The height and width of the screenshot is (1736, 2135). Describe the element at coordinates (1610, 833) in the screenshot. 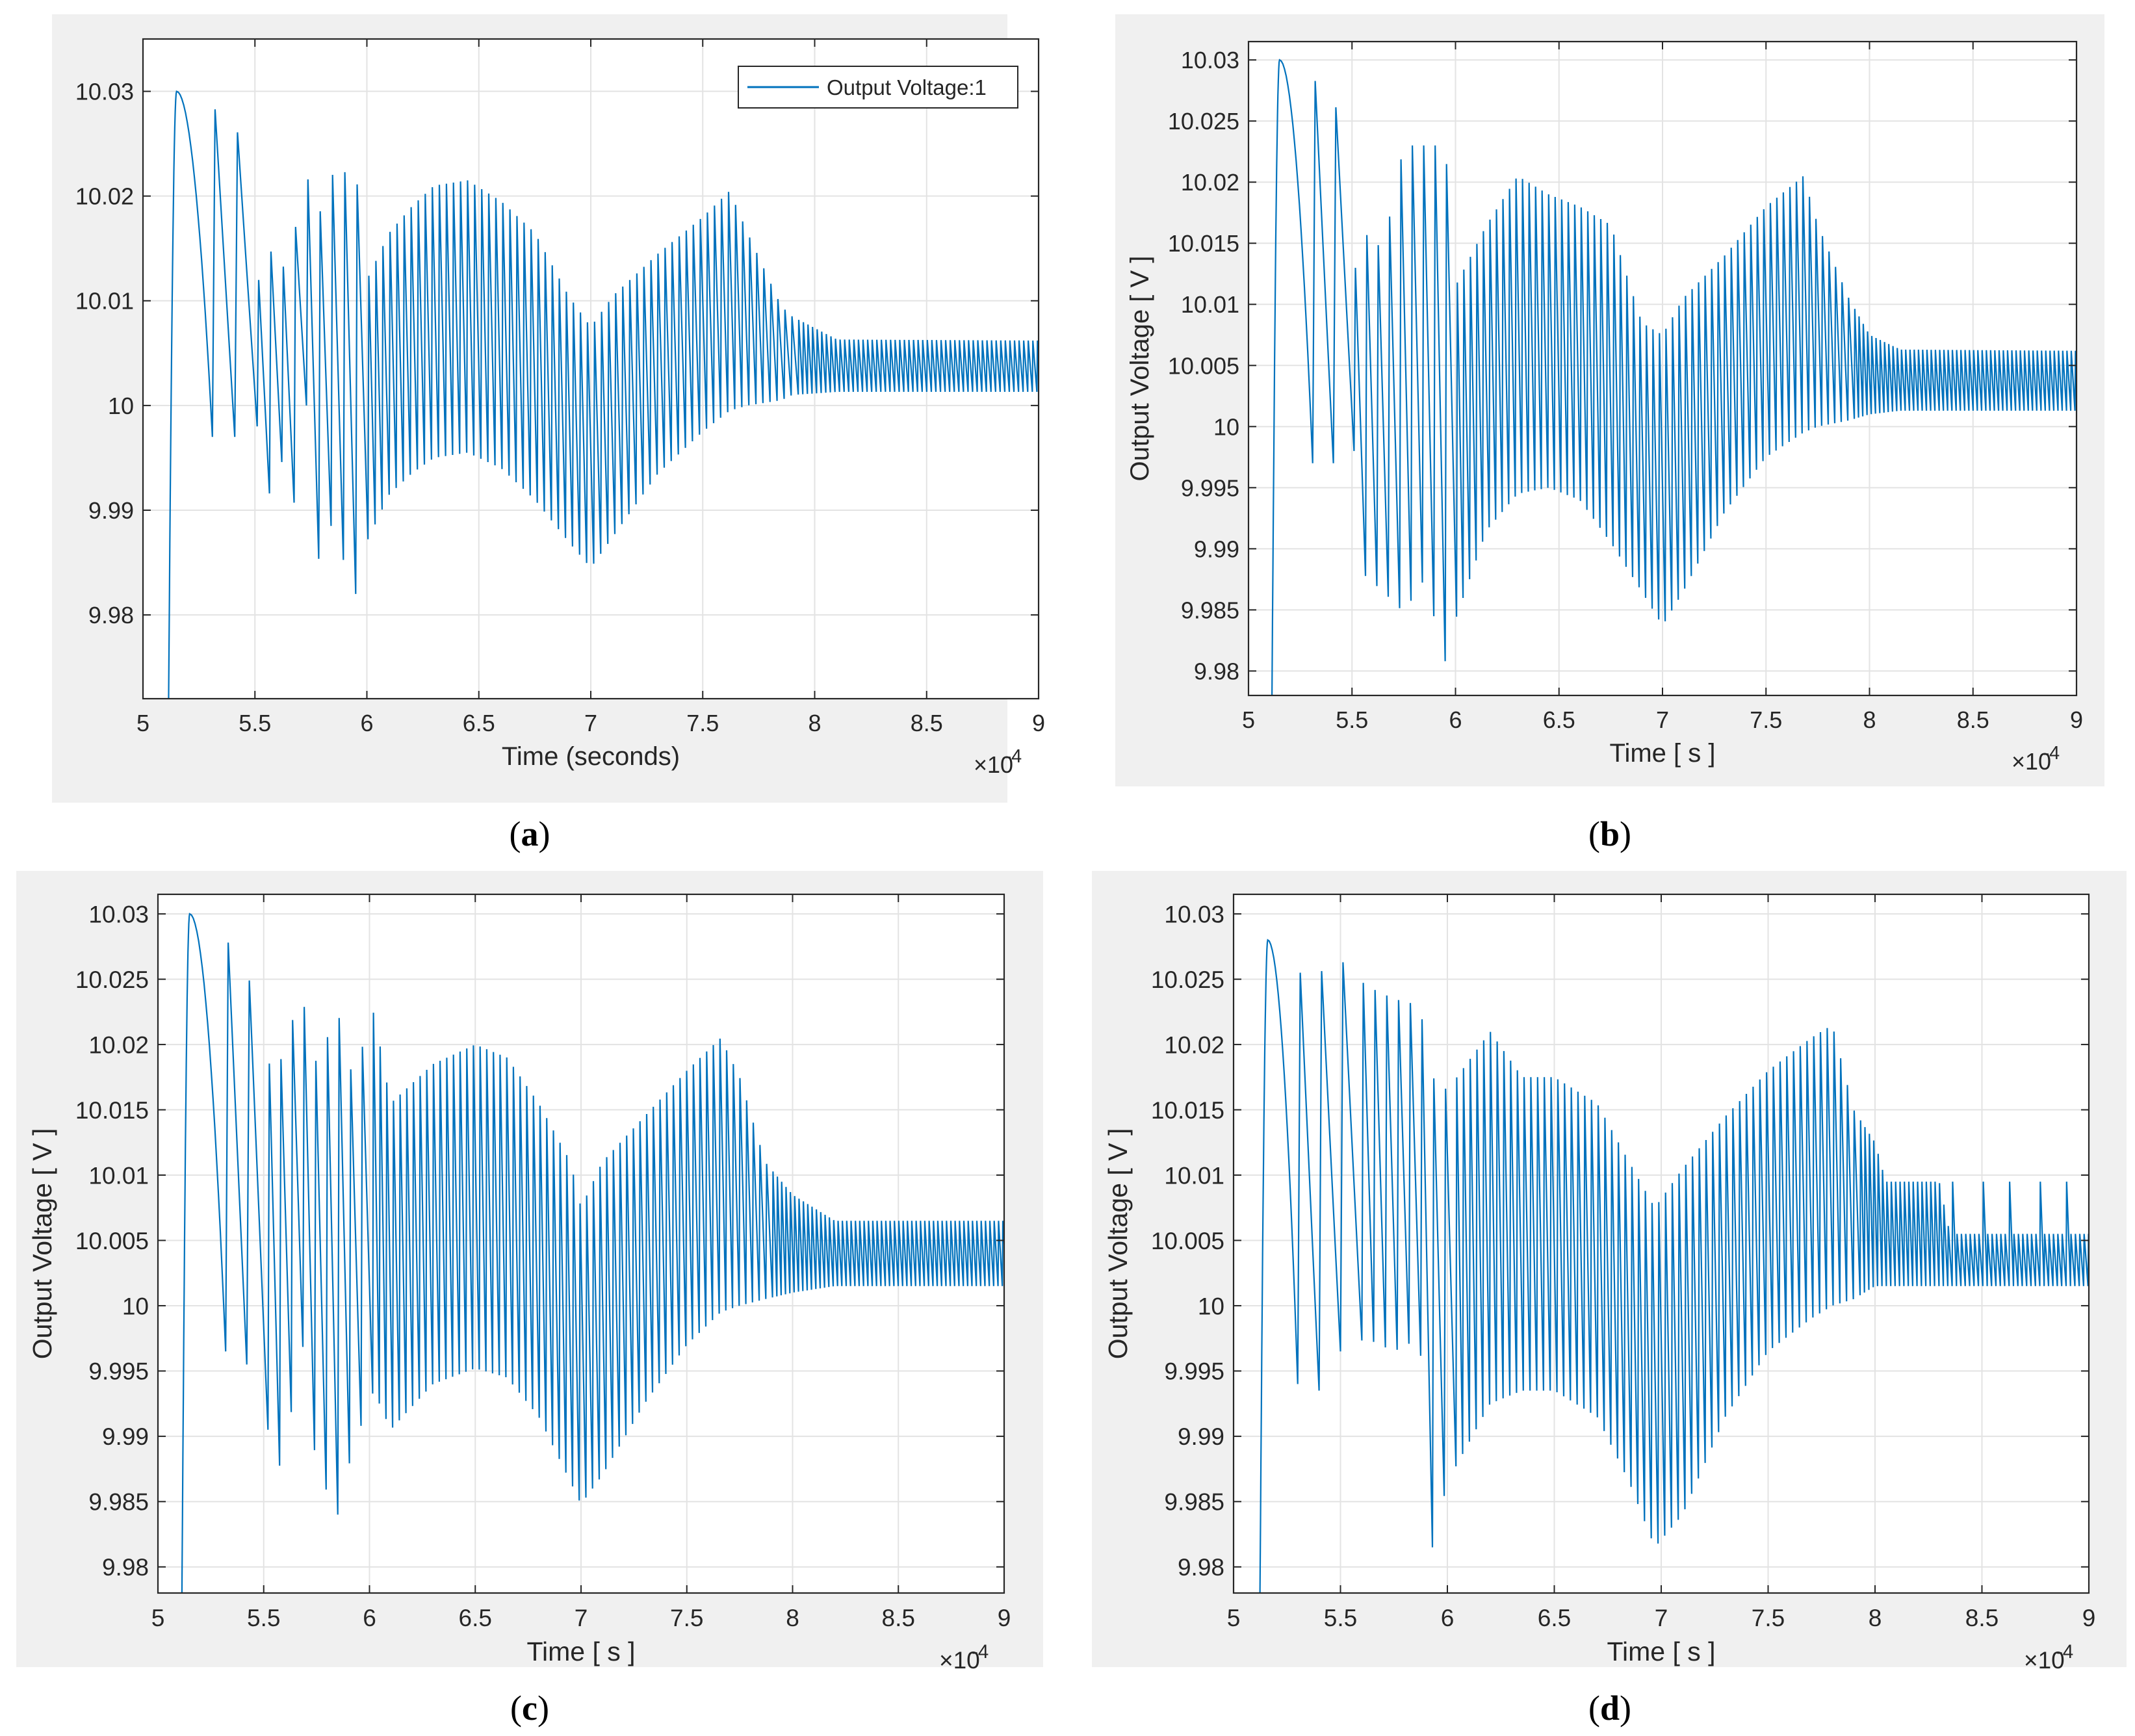

I see `caption-b: (b)` at that location.